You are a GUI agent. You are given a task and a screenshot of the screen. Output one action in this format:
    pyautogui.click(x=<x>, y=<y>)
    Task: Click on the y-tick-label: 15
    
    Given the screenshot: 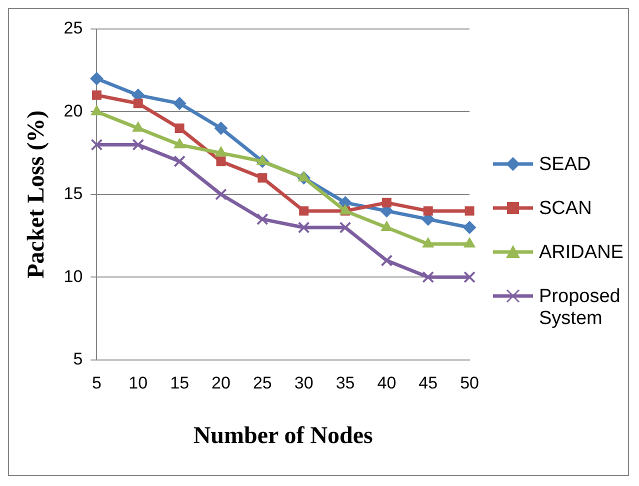 What is the action you would take?
    pyautogui.click(x=73, y=194)
    